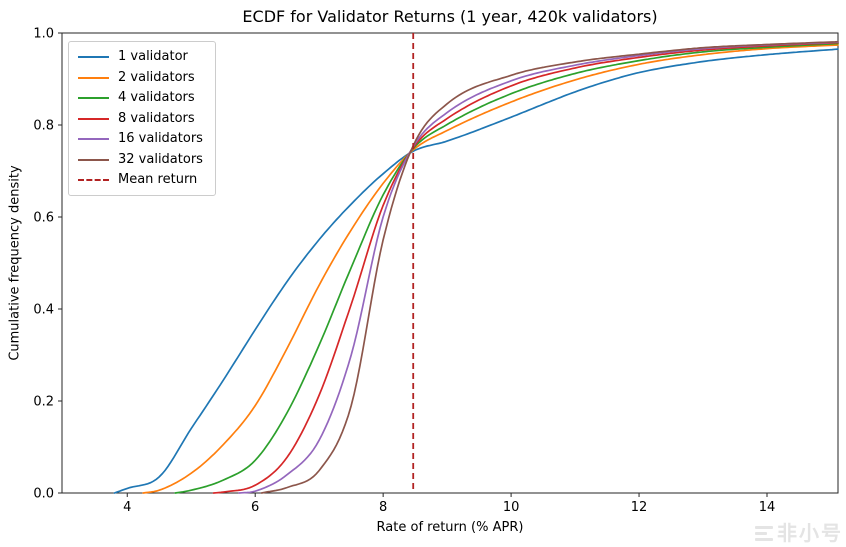 The height and width of the screenshot is (547, 846). What do you see at coordinates (767, 507) in the screenshot?
I see `x-tick-label: 14` at bounding box center [767, 507].